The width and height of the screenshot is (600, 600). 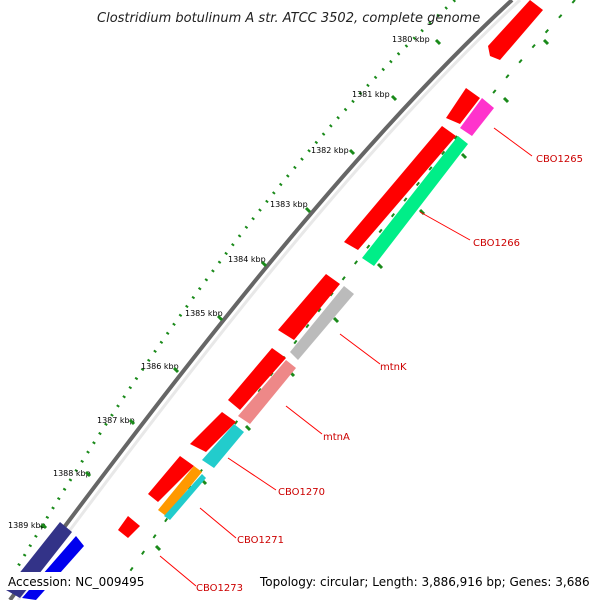 I want to click on gene-label-cbo1270: CBO1270, so click(x=301, y=492).